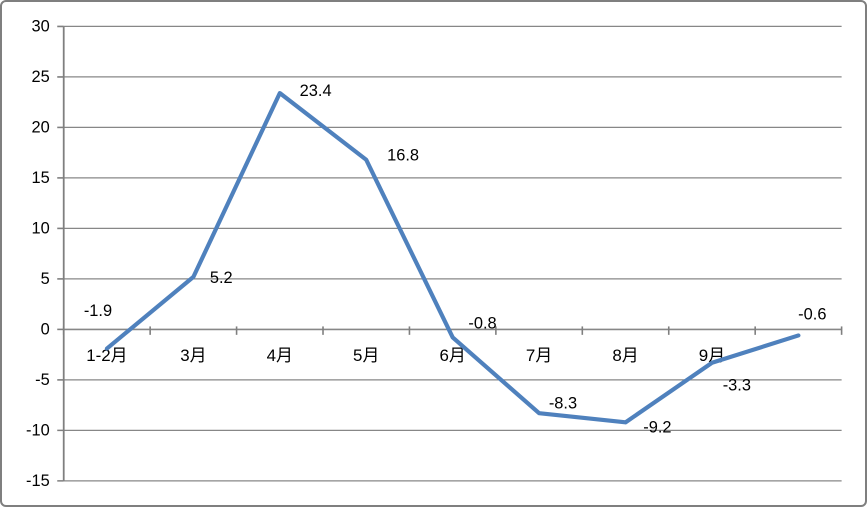 This screenshot has height=507, width=867. I want to click on data-label: -8.3, so click(563, 403).